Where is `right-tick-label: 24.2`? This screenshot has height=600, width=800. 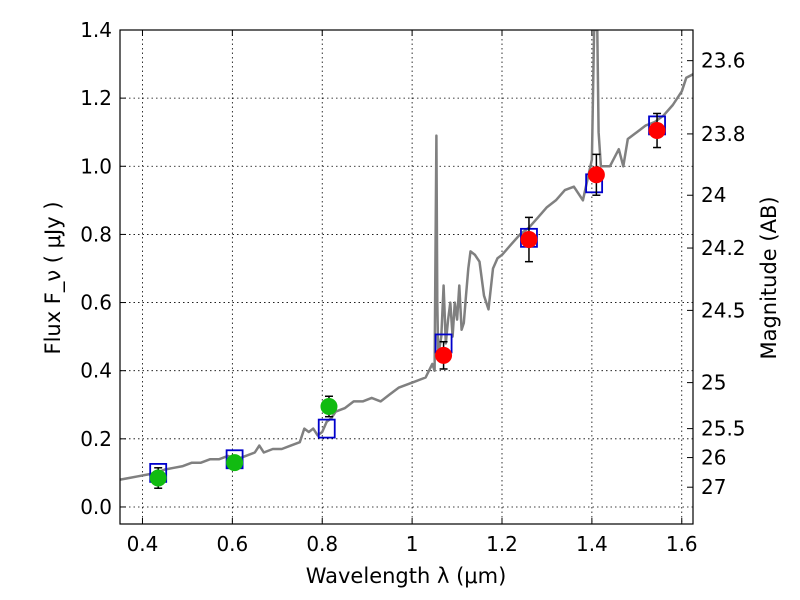
right-tick-label: 24.2 is located at coordinates (723, 248).